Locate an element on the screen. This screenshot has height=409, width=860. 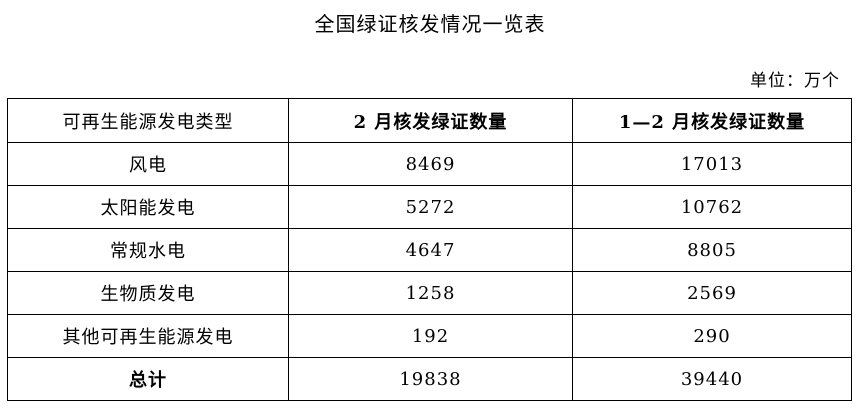
total-row: 总计 19838 39440 is located at coordinates (429, 379).